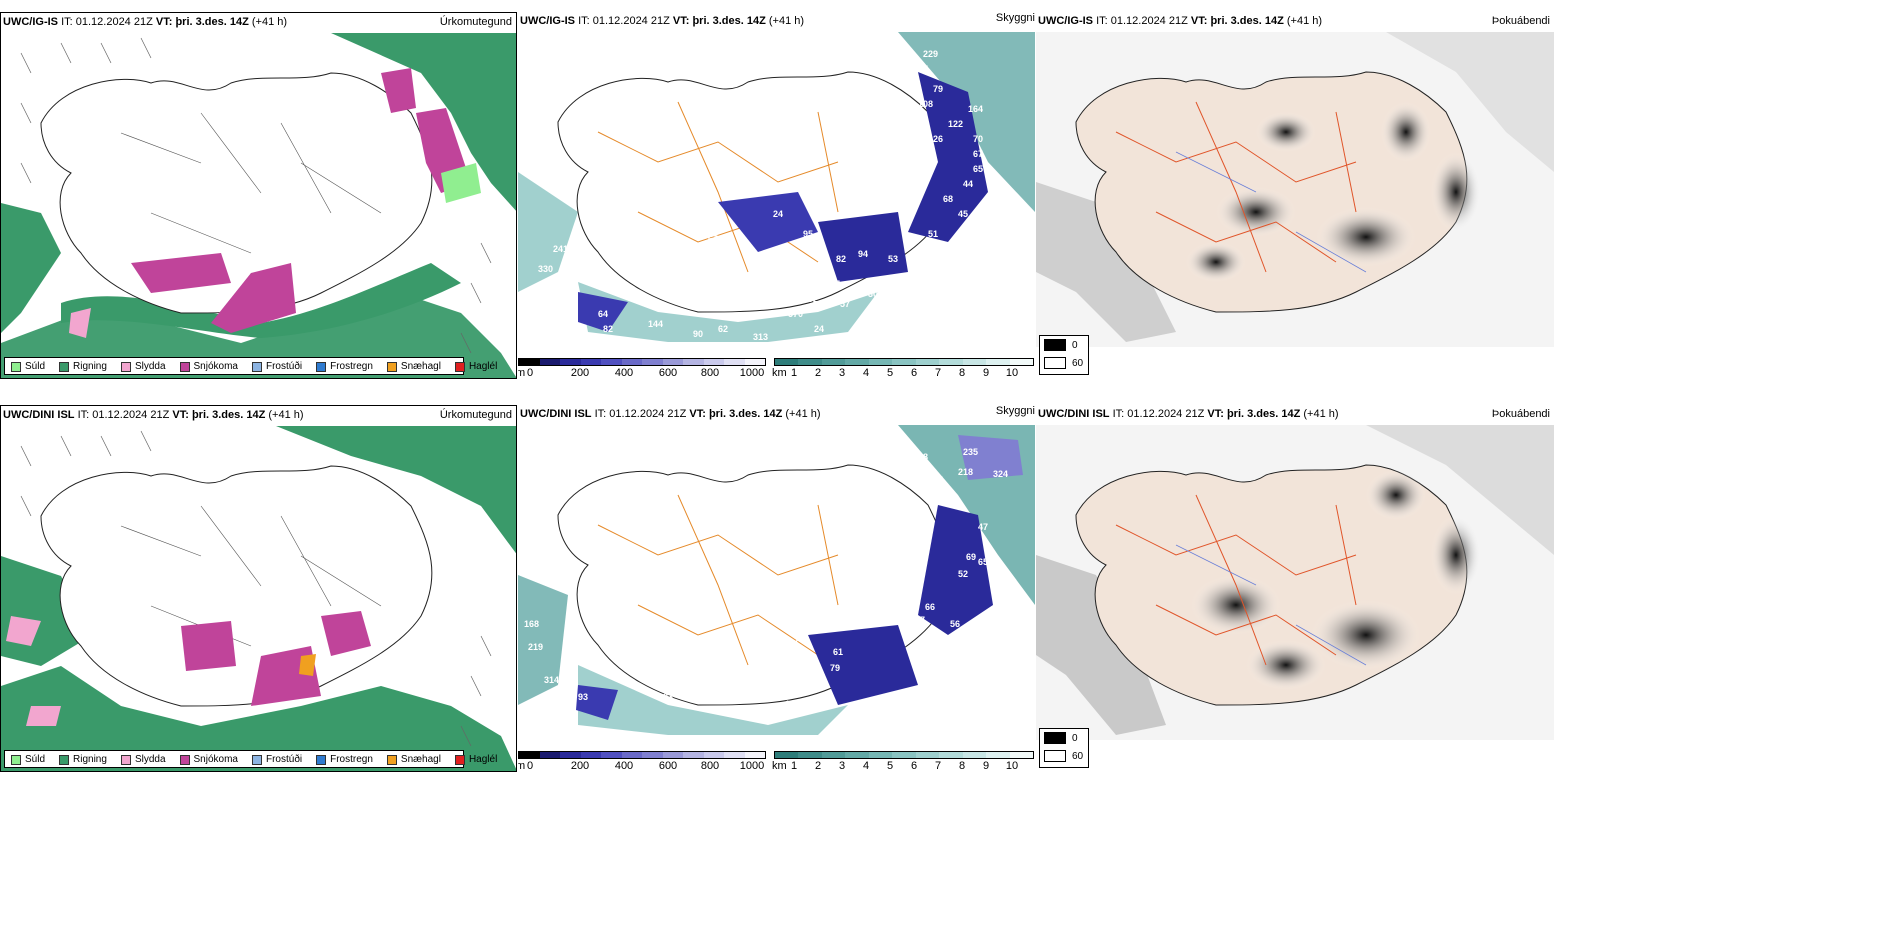 Image resolution: width=1900 pixels, height=950 pixels. I want to click on svg-text: 90, so click(698, 334).